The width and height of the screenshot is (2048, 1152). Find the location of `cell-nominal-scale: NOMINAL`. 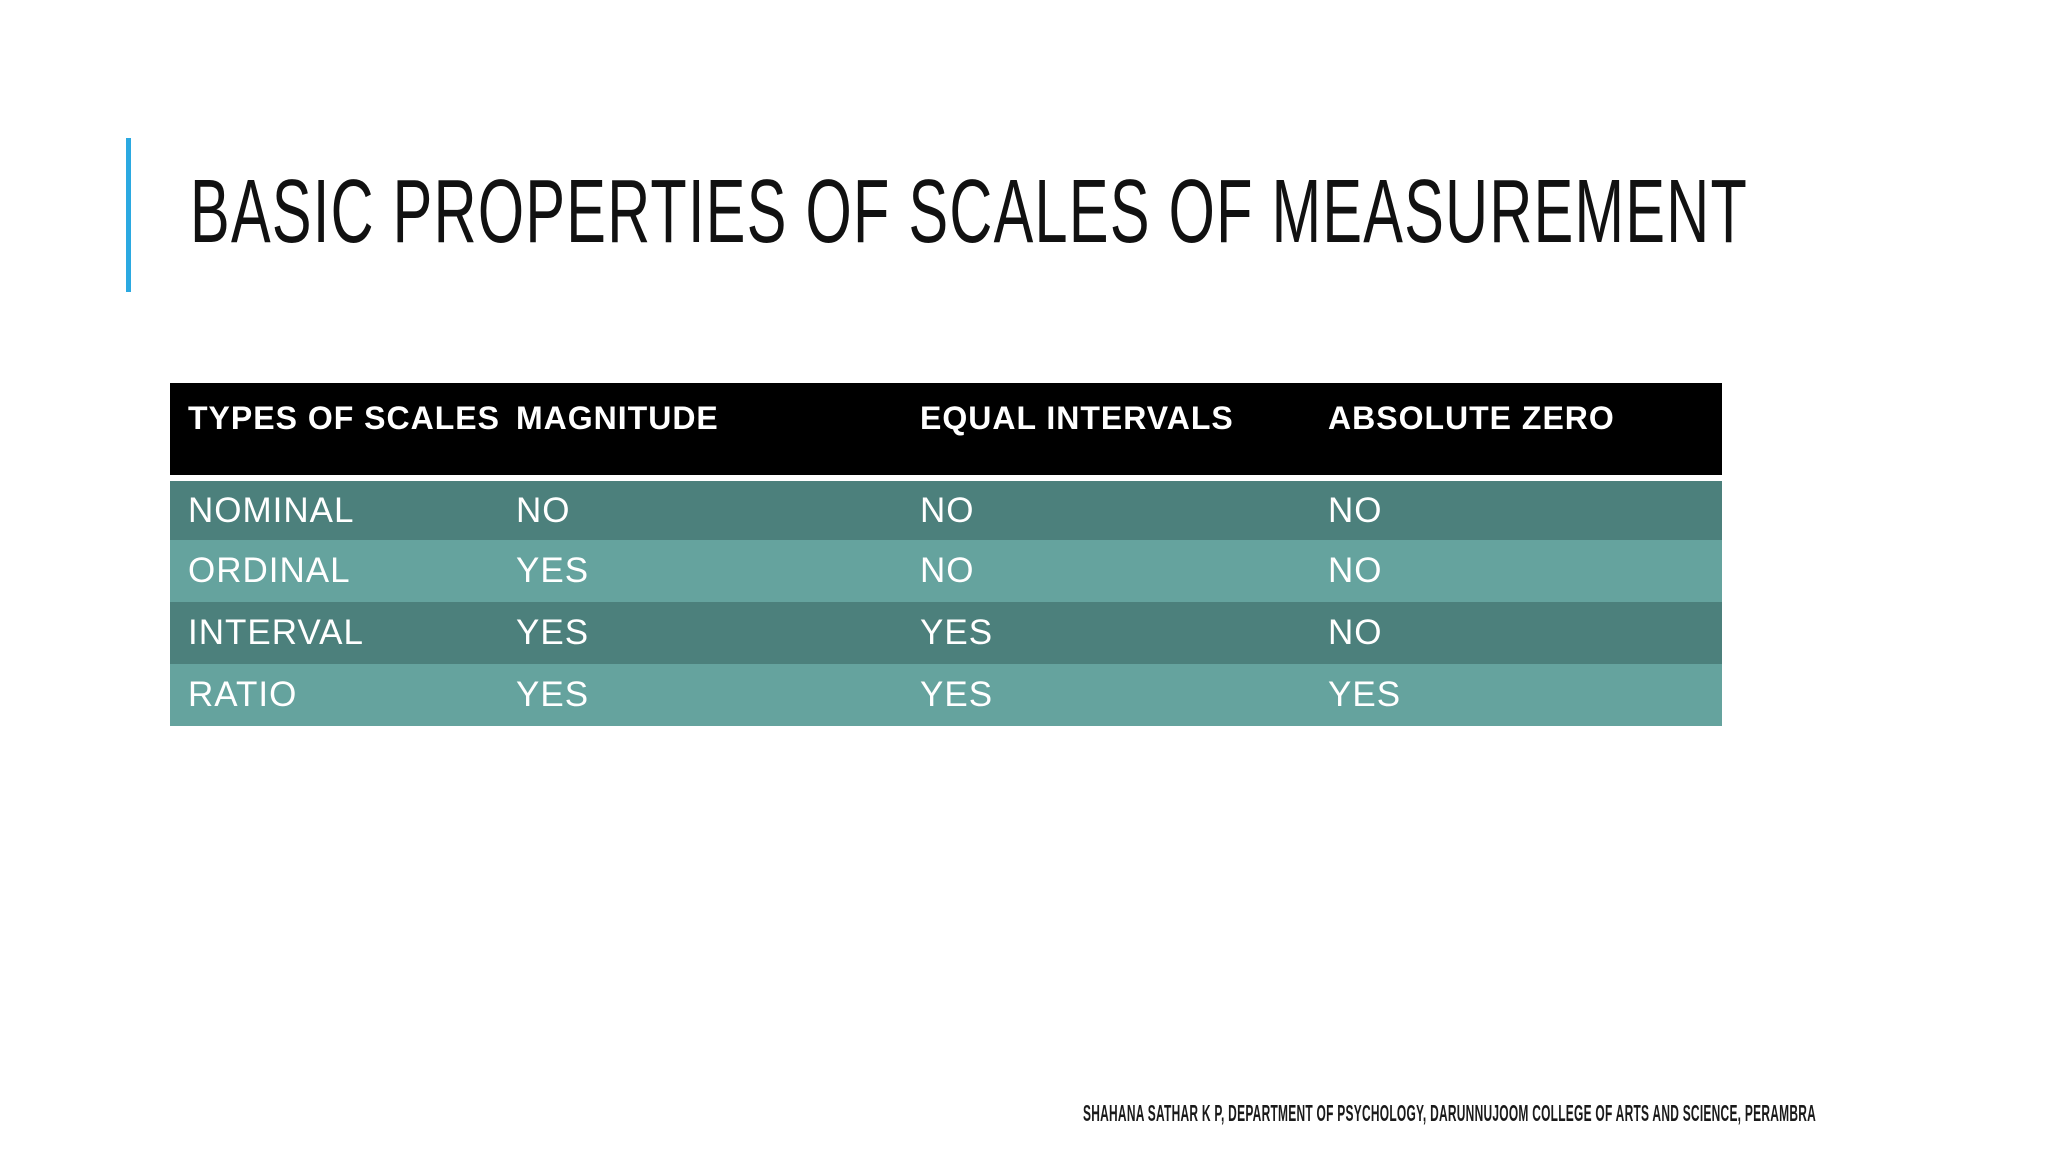

cell-nominal-scale: NOMINAL is located at coordinates (271, 510).